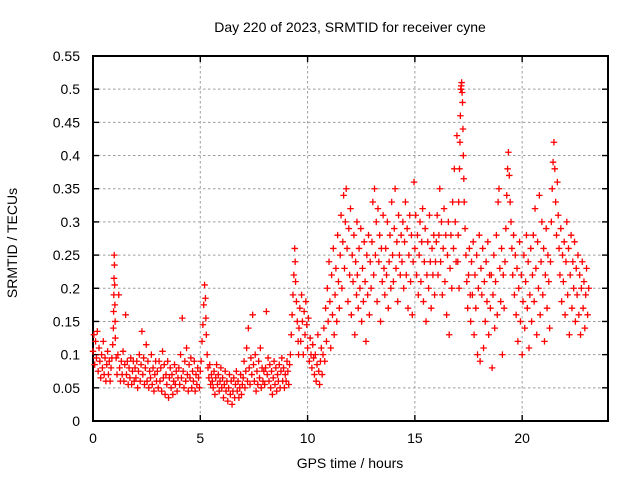 The width and height of the screenshot is (640, 480). I want to click on y-tick-label: 0.3, so click(71, 222).